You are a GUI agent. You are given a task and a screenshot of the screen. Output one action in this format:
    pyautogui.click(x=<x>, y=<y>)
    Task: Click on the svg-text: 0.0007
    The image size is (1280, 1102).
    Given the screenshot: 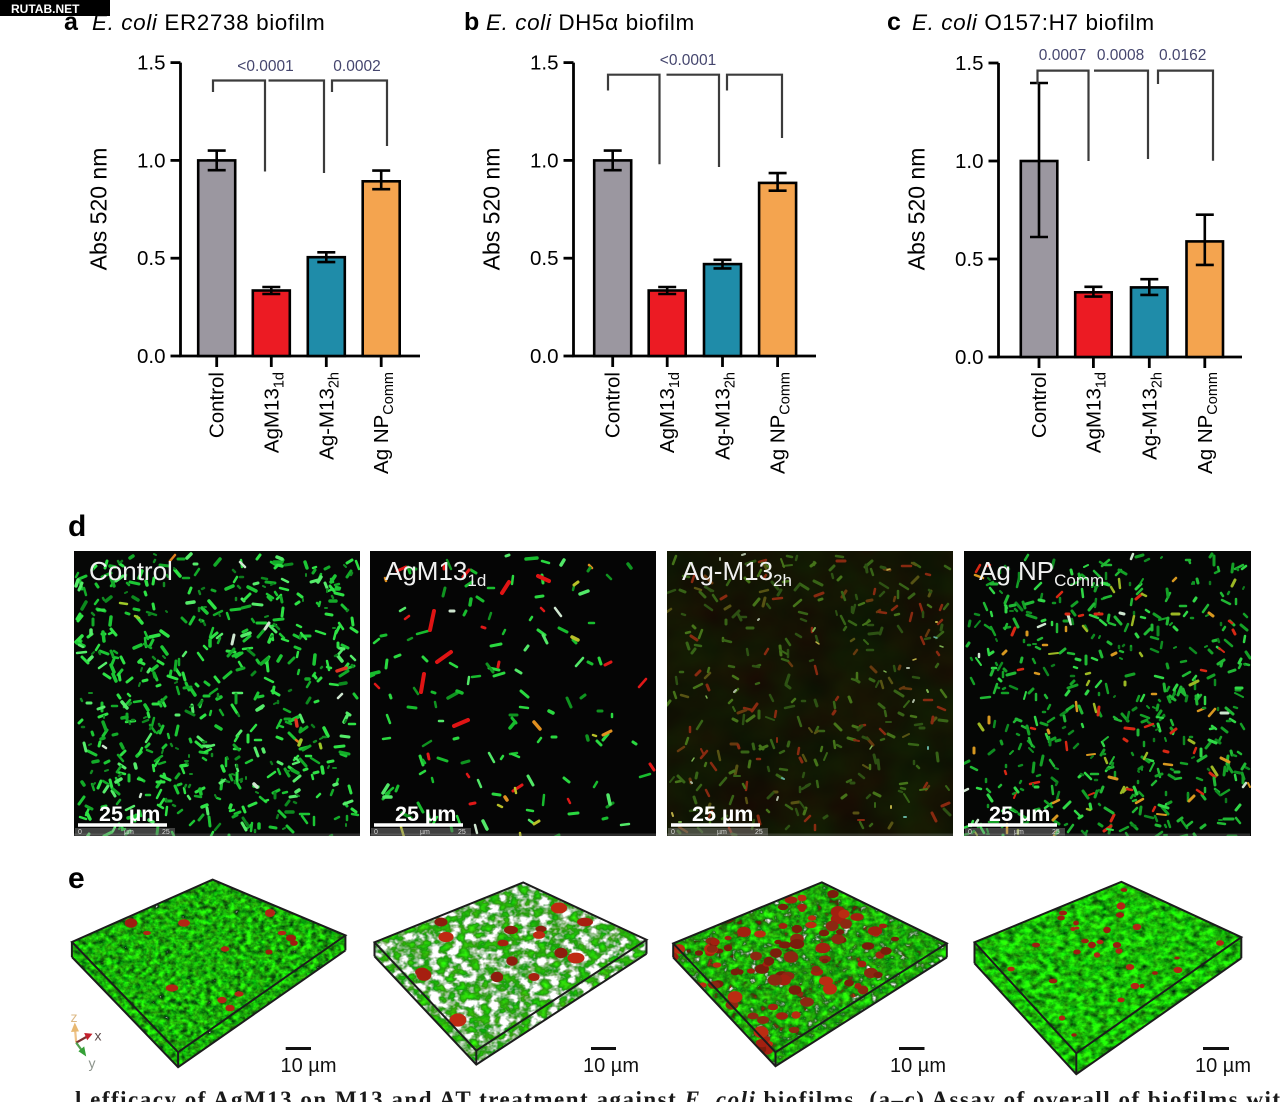 What is the action you would take?
    pyautogui.click(x=1062, y=55)
    